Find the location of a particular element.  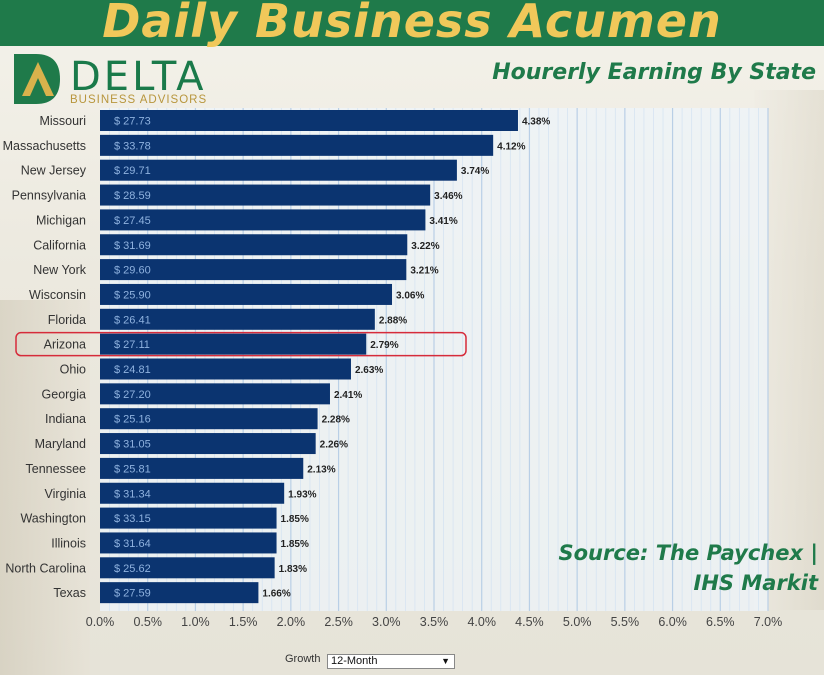

x-tick-label: 6.0% is located at coordinates (672, 622).